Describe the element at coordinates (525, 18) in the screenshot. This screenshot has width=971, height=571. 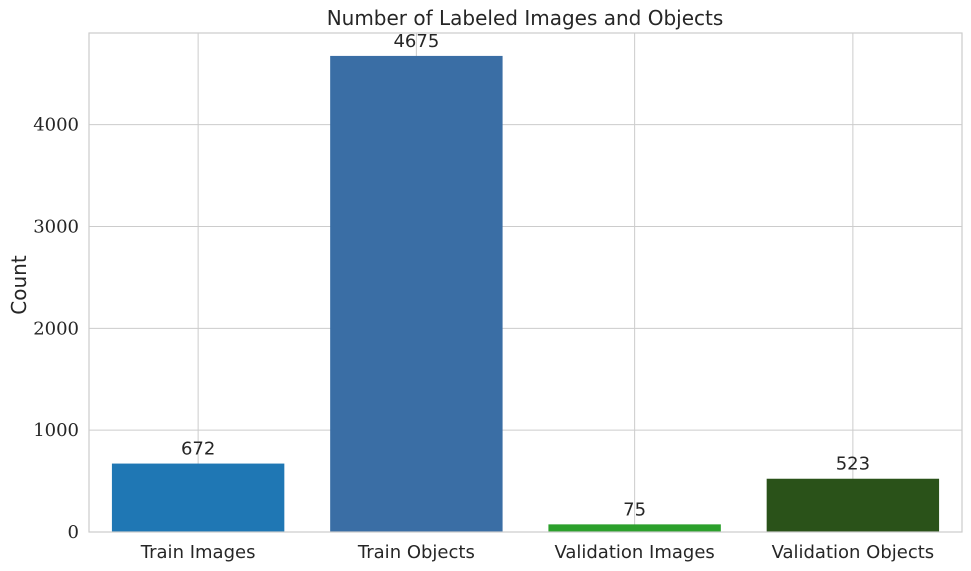
I see `chart-title: Number of Labeled Images and Objects` at that location.